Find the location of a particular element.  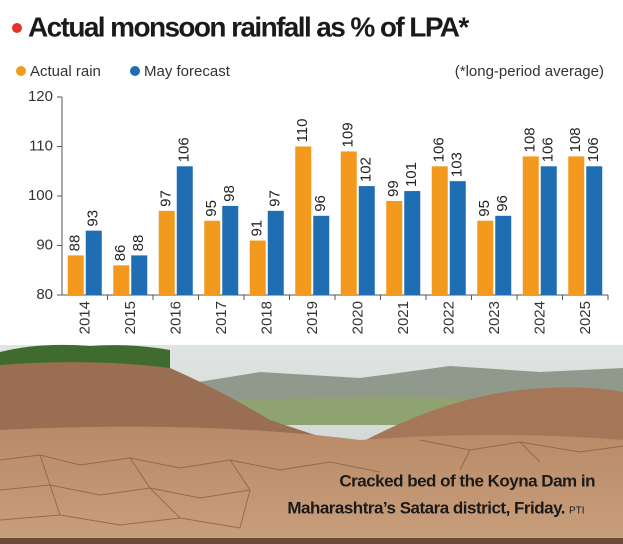

value-label: 99 is located at coordinates (393, 188).